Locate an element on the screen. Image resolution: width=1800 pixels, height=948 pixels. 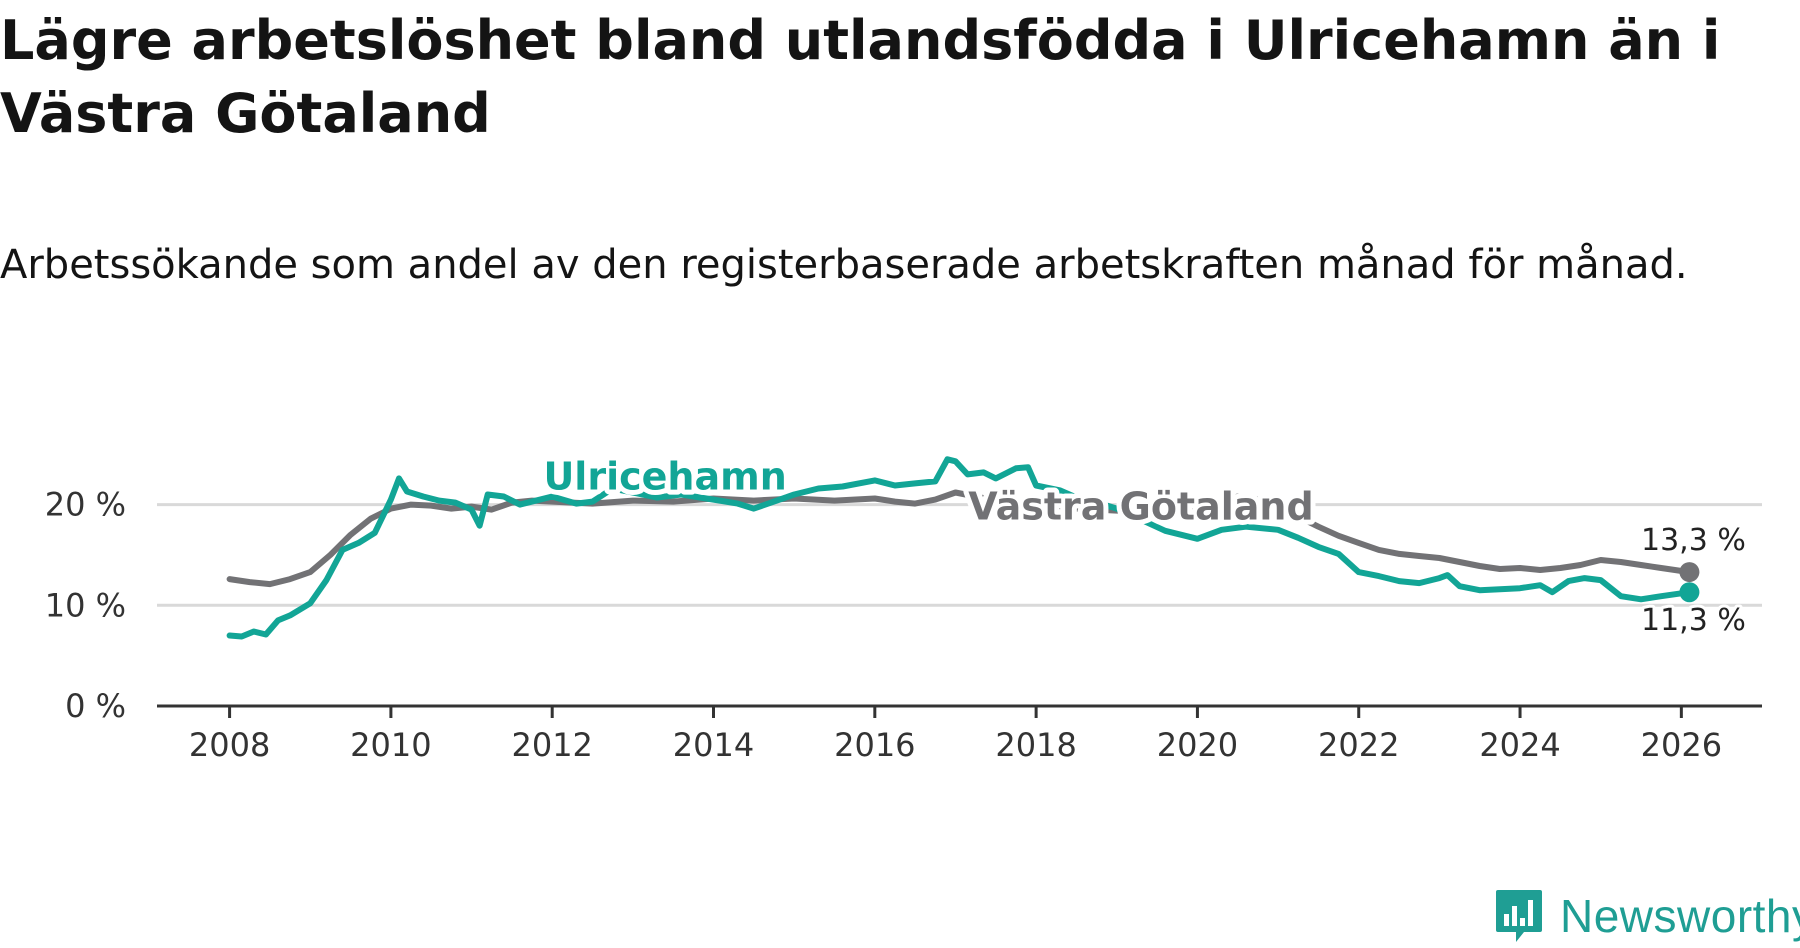
series-label-vastra_gotaland: Västra Götaland is located at coordinates (1140, 507).